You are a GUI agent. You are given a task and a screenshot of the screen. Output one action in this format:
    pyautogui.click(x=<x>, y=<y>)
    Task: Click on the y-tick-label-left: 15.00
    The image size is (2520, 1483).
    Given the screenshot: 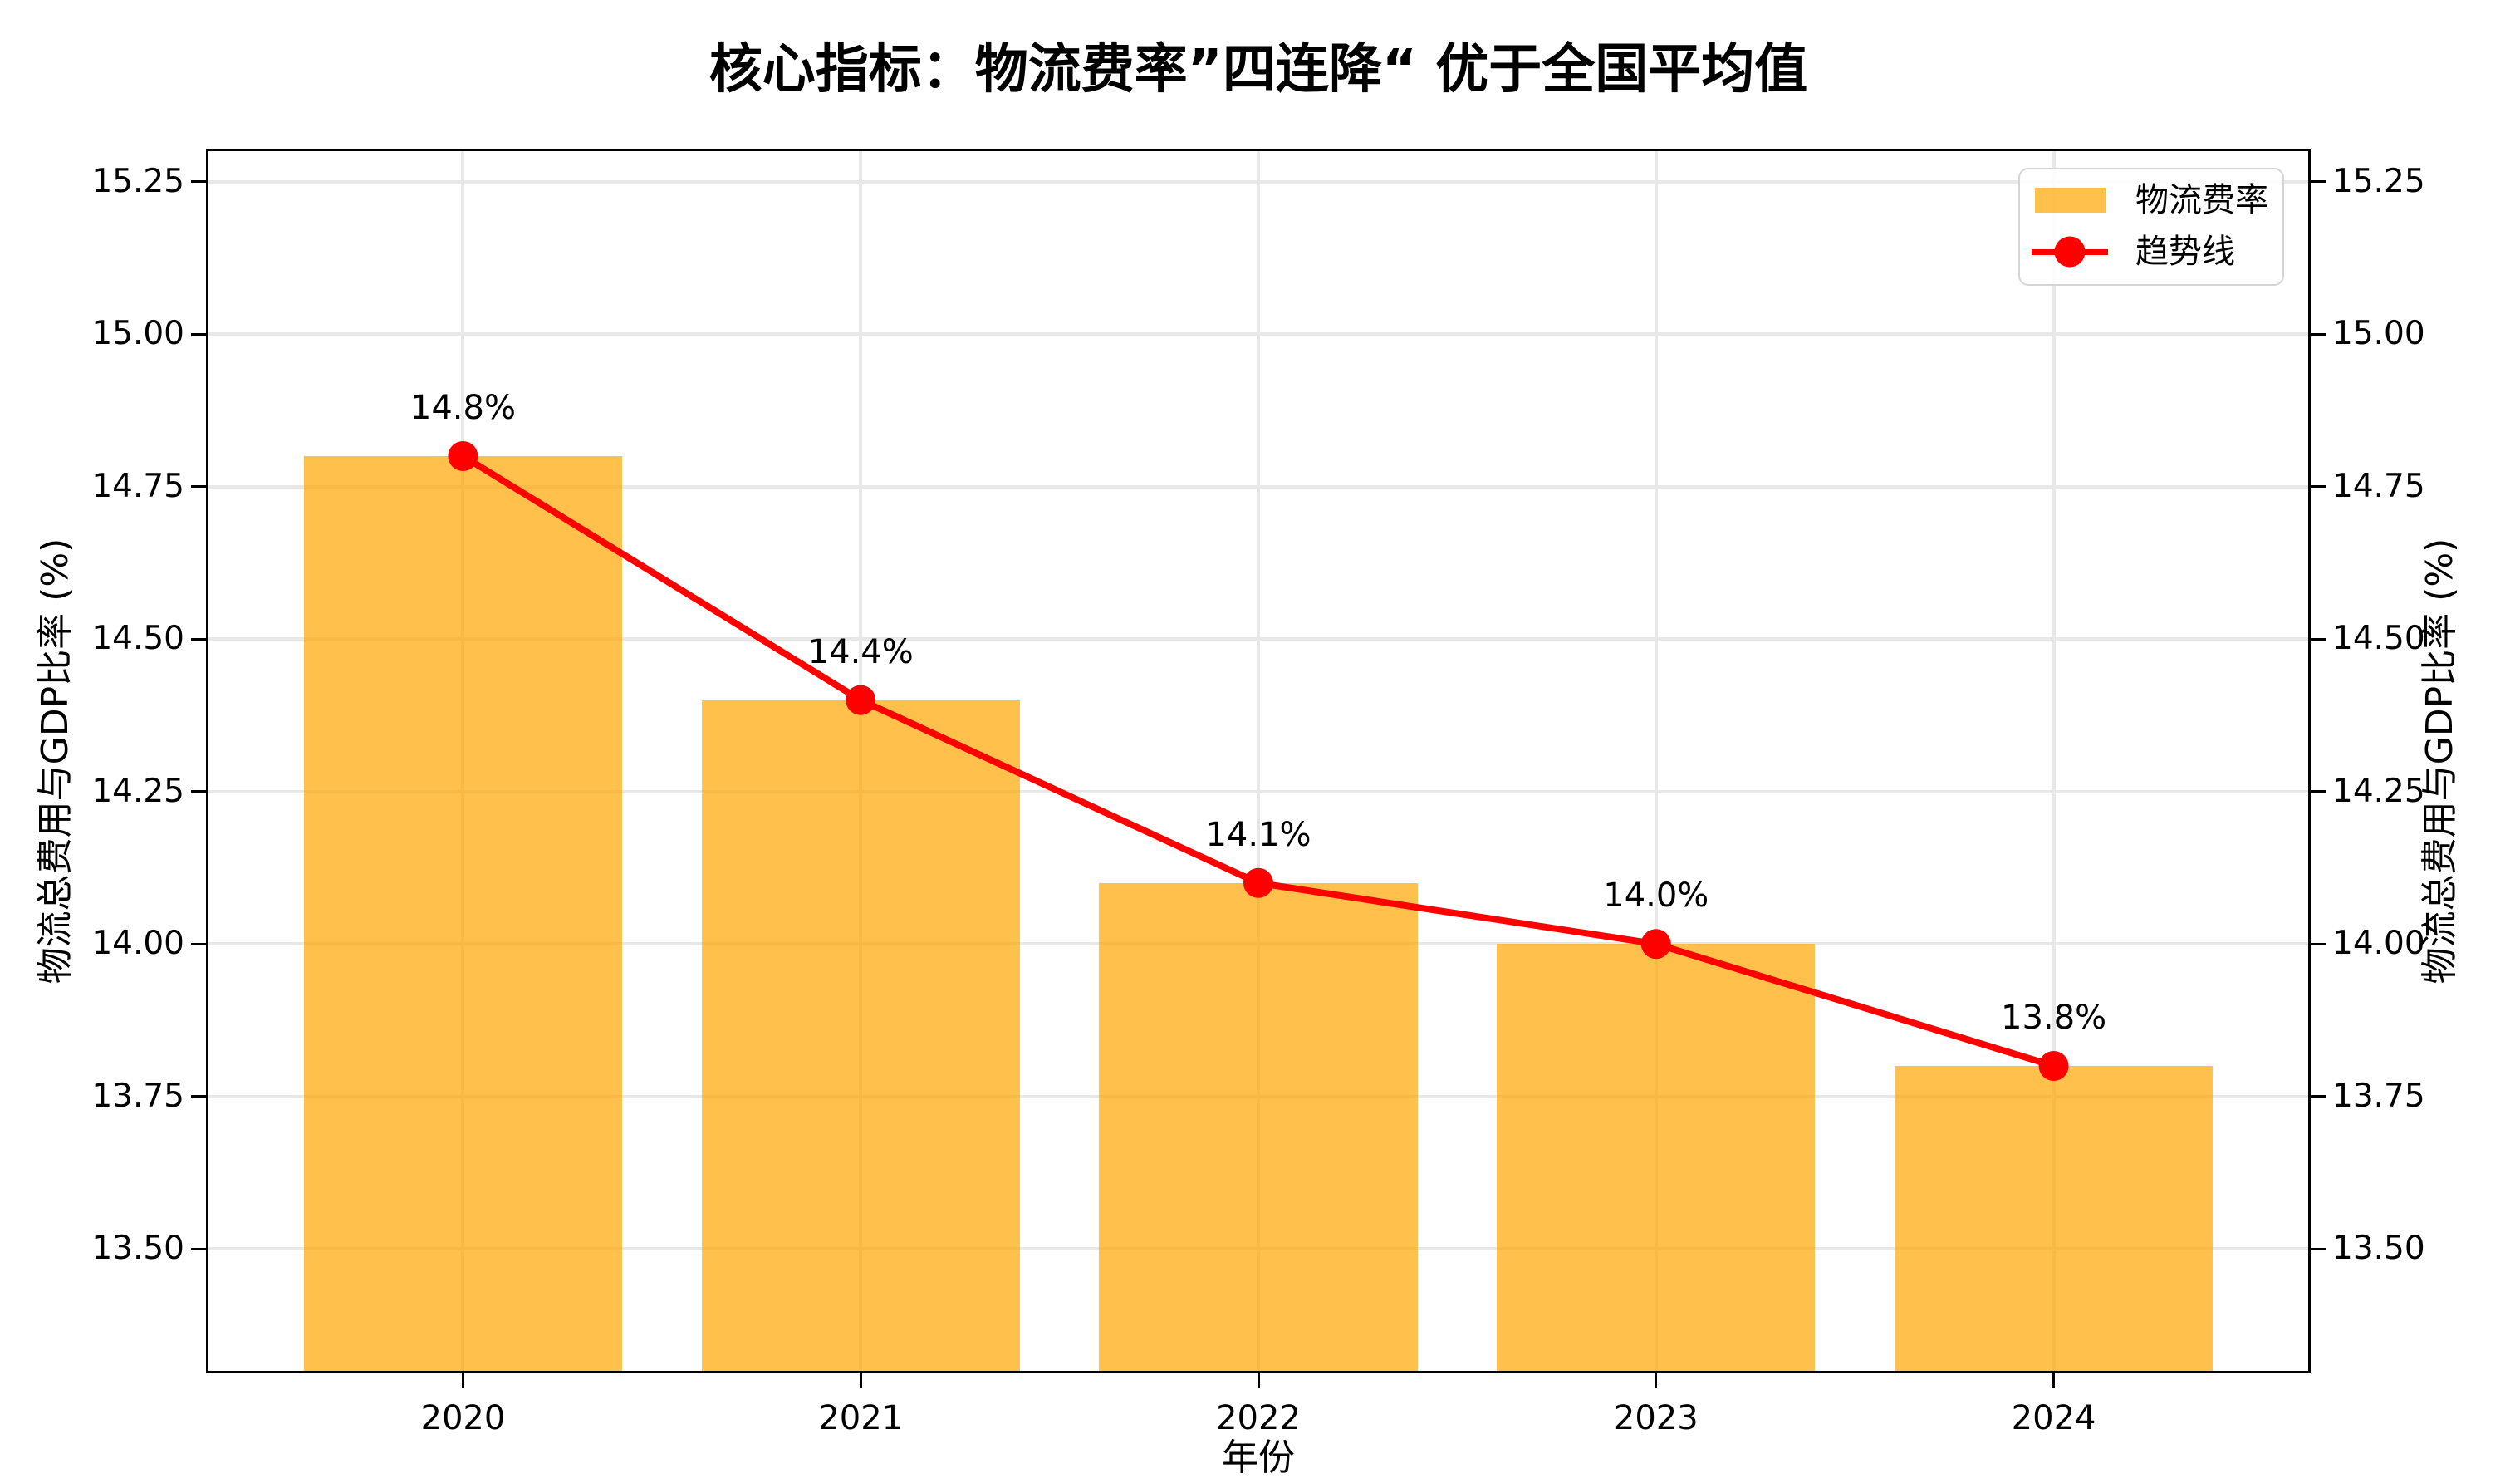 What is the action you would take?
    pyautogui.click(x=137, y=334)
    